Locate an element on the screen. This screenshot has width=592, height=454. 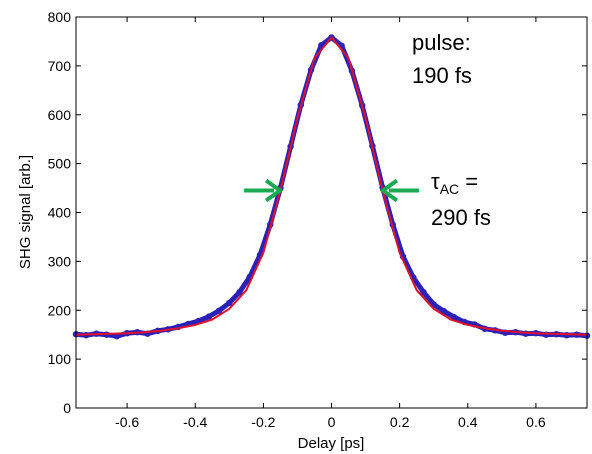
tau-symbol: τ is located at coordinates (435, 181).